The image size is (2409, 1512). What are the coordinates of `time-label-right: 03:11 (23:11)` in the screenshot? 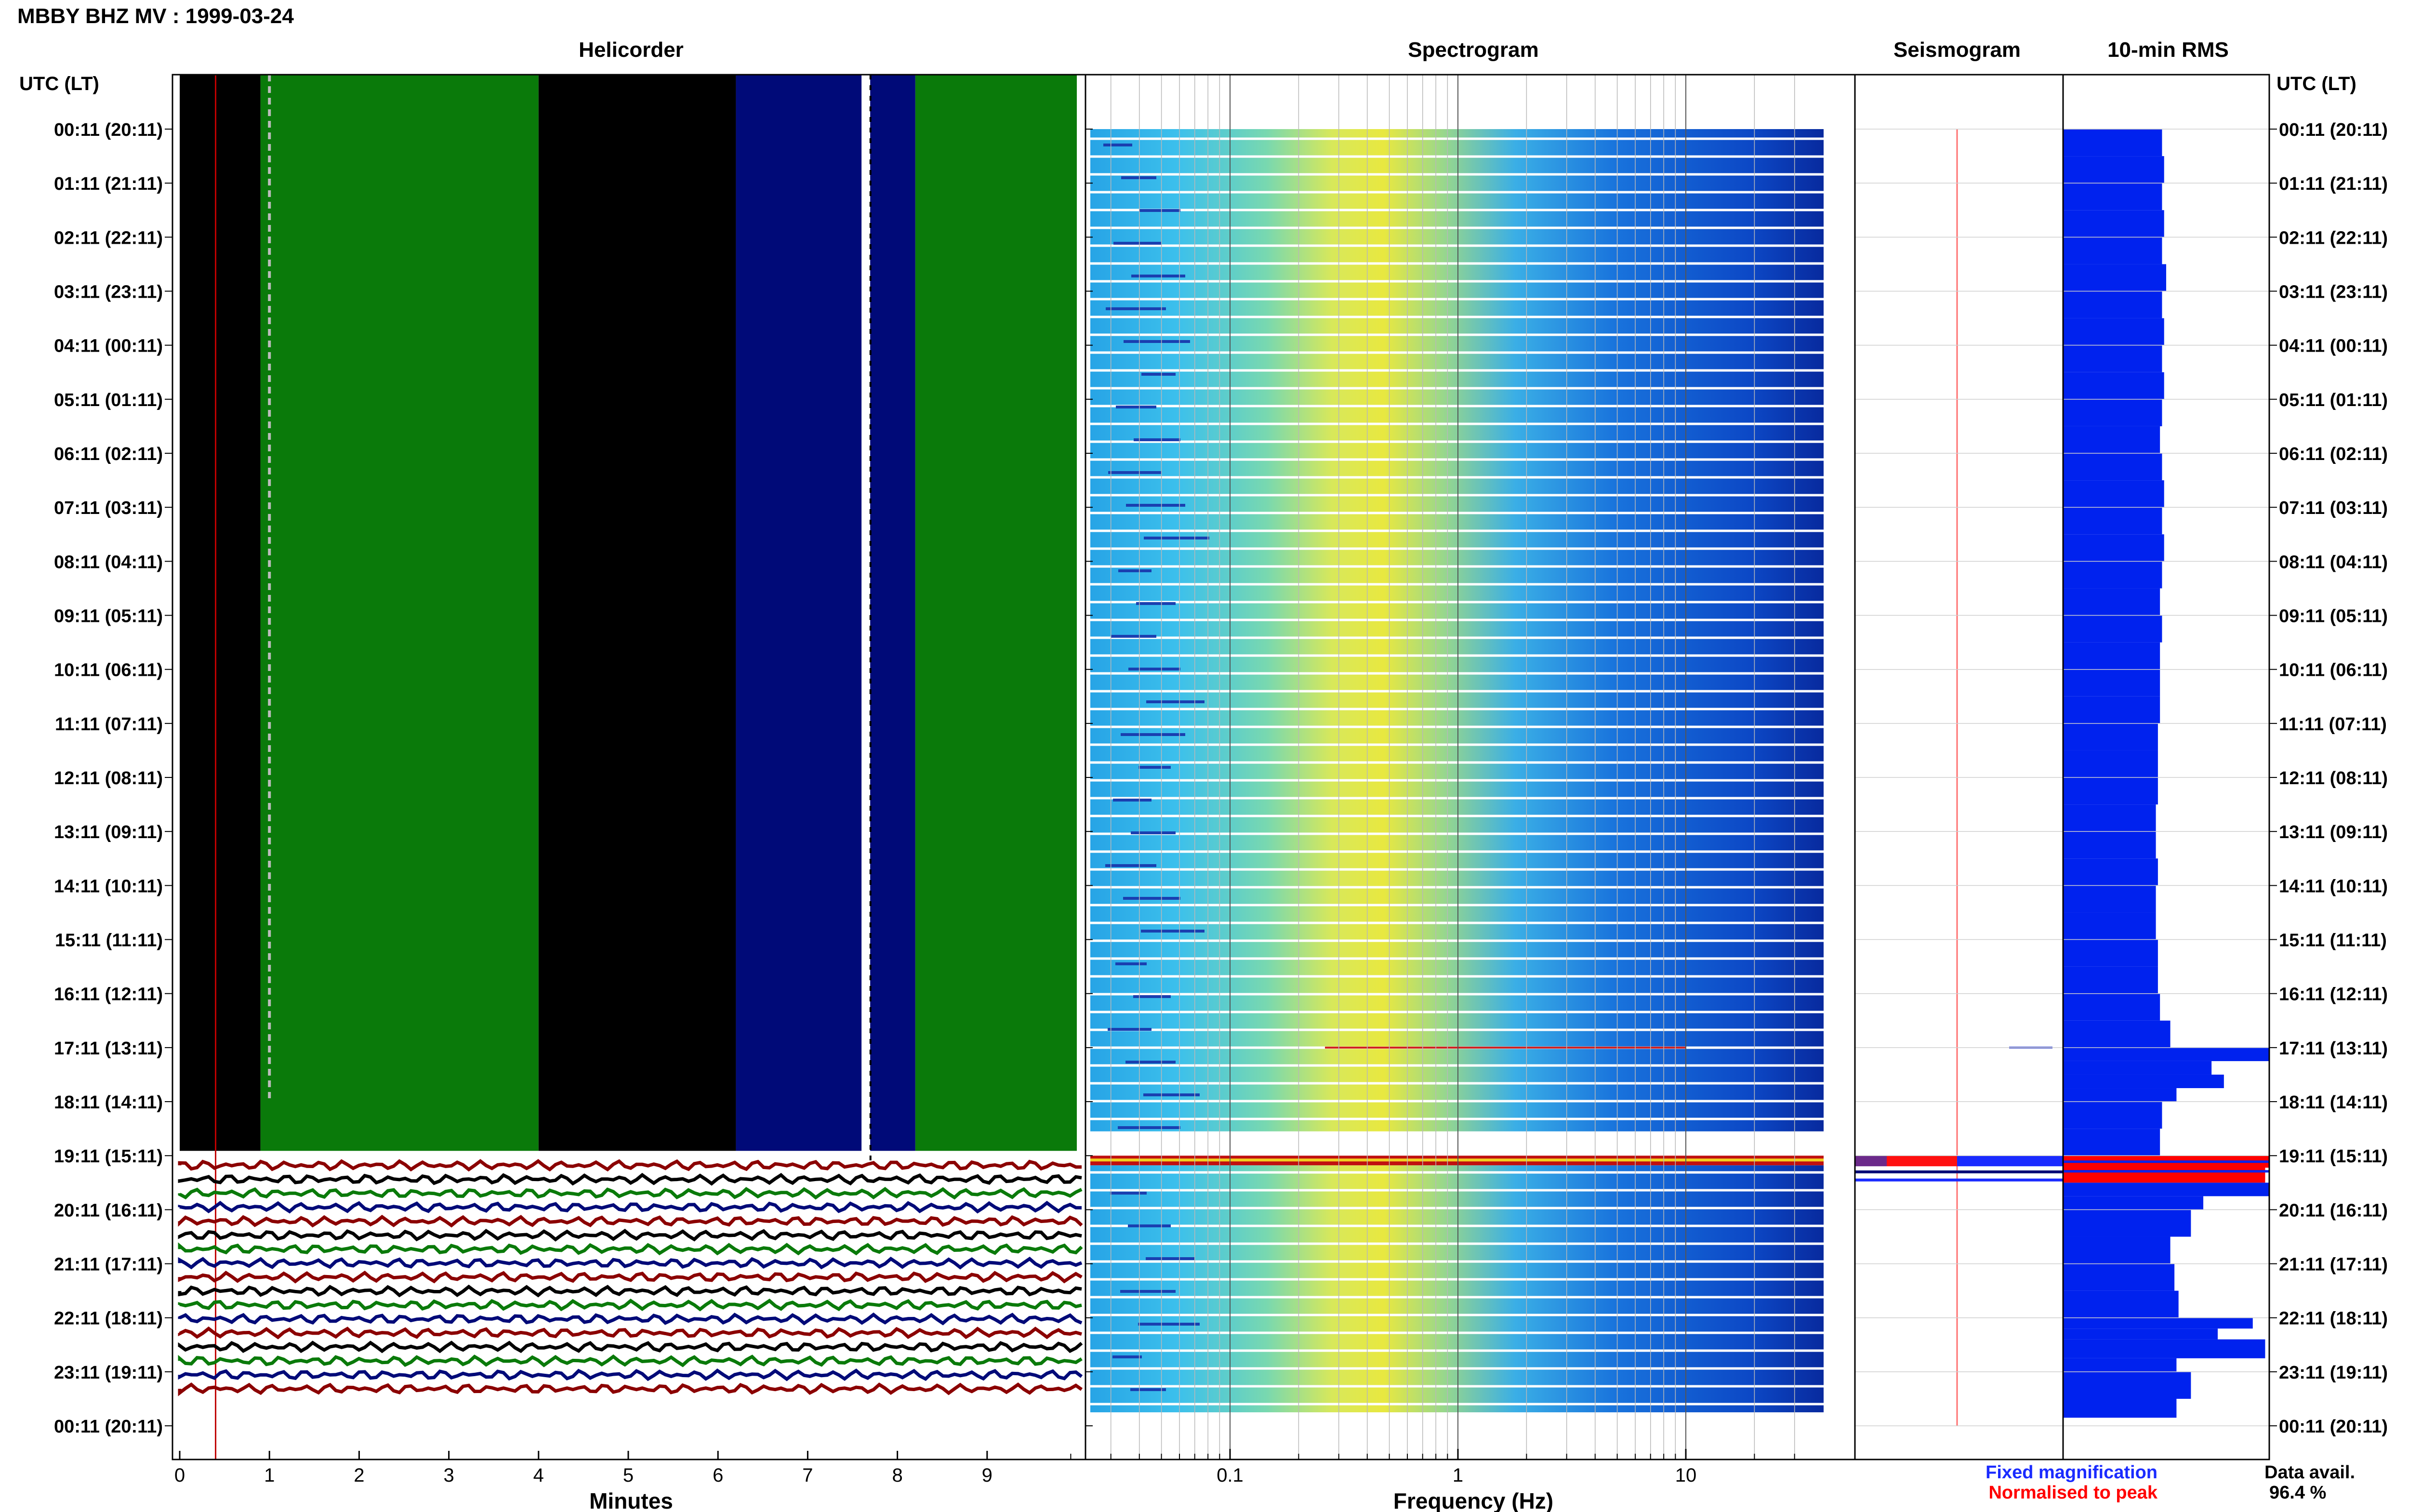 It's located at (2333, 292).